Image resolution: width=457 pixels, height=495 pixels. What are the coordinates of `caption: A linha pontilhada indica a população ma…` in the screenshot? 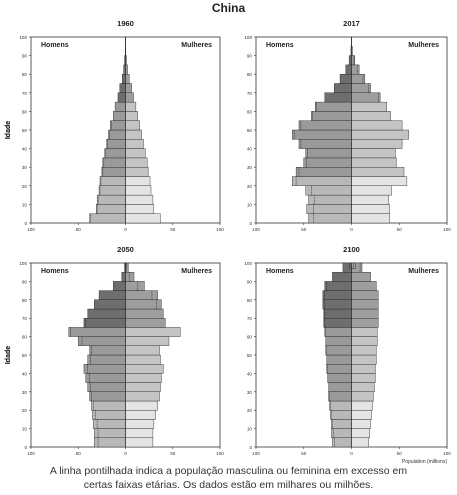 It's located at (228, 478).